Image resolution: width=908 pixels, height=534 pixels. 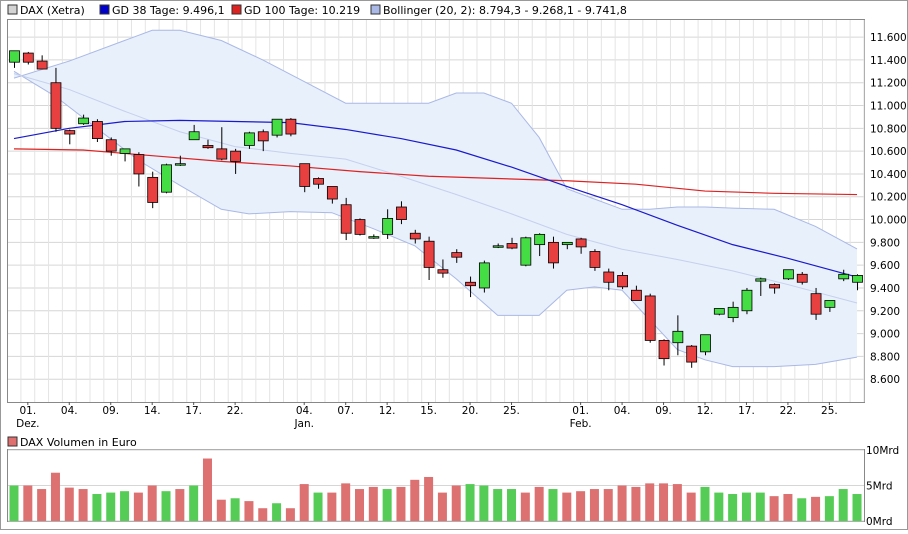 What do you see at coordinates (888, 198) in the screenshot?
I see `price-tick-label: 10.200` at bounding box center [888, 198].